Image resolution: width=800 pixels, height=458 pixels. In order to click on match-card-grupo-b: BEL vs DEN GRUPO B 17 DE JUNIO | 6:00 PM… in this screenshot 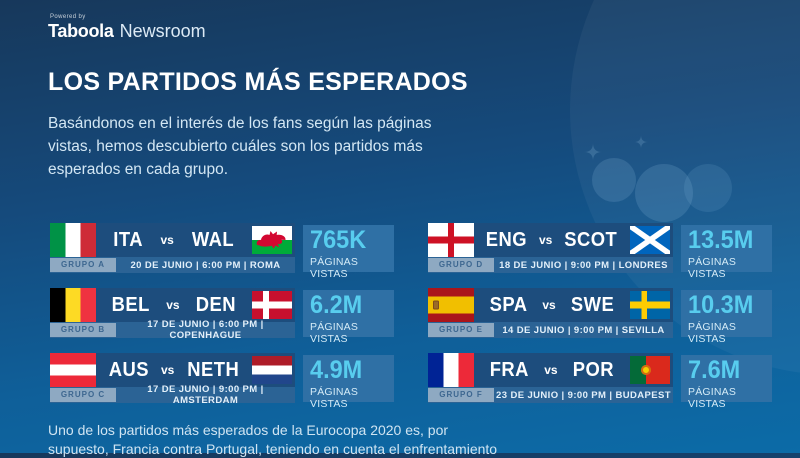, I will do `click(222, 313)`.